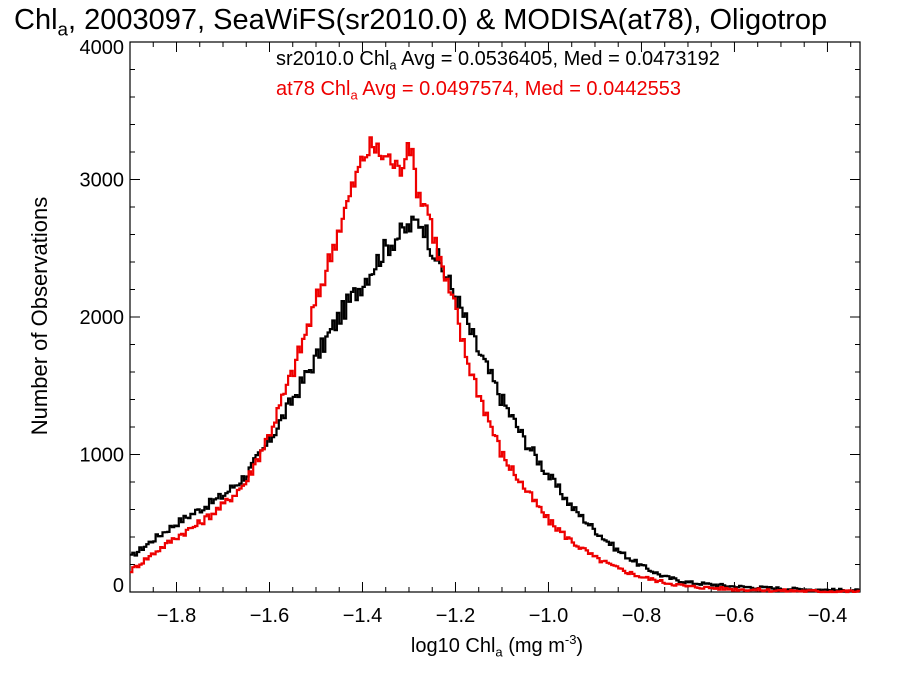 Image resolution: width=900 pixels, height=675 pixels. Describe the element at coordinates (118, 586) in the screenshot. I see `y-tick-label: 0` at that location.